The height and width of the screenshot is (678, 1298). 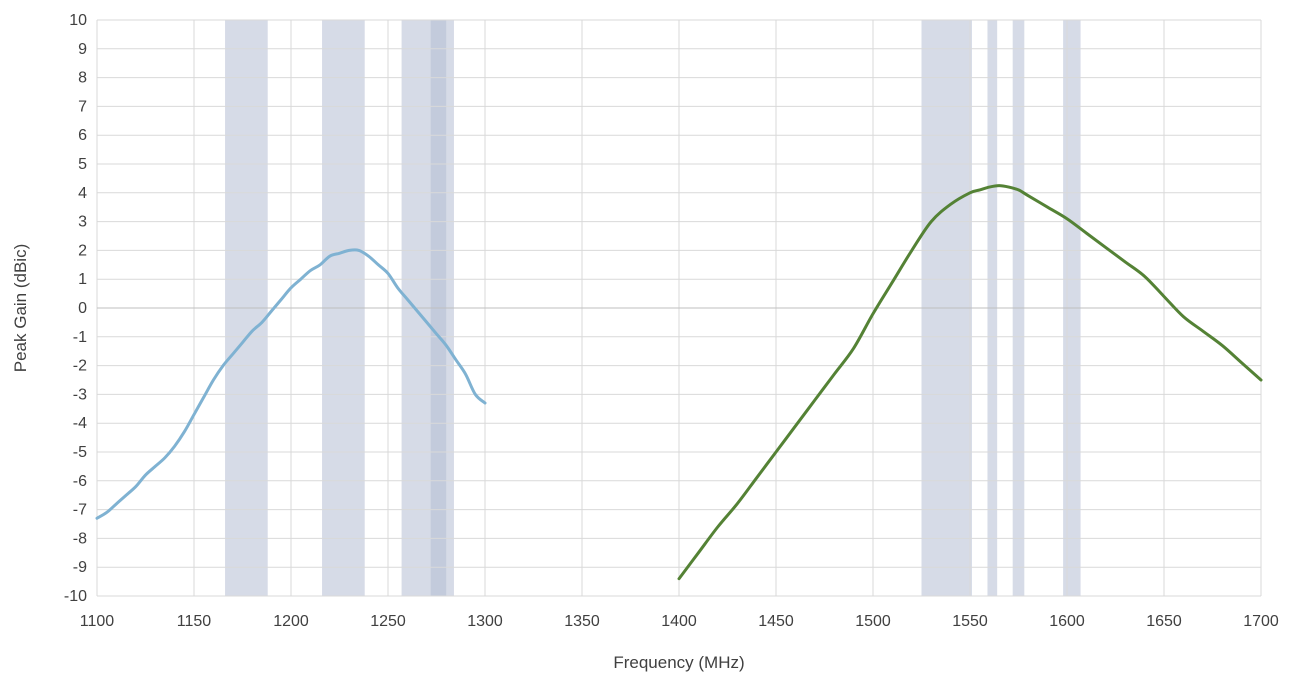 What do you see at coordinates (80, 567) in the screenshot?
I see `y-tick-label: -9` at bounding box center [80, 567].